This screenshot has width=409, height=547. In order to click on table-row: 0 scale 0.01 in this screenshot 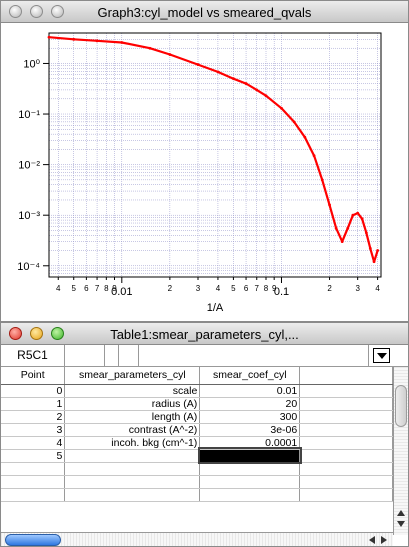, I will do `click(197, 391)`.